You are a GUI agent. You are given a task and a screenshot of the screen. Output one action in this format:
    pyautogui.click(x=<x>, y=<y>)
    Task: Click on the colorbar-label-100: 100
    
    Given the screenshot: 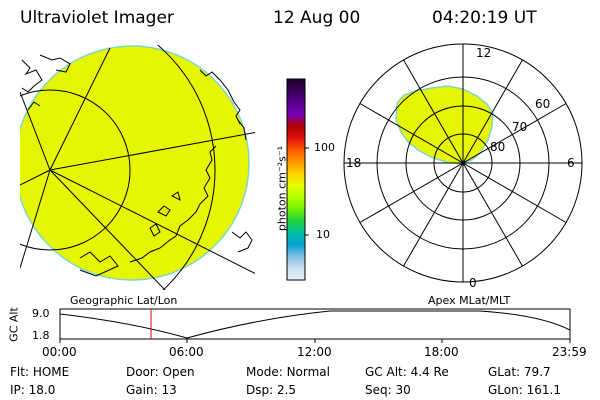 What is the action you would take?
    pyautogui.click(x=324, y=147)
    